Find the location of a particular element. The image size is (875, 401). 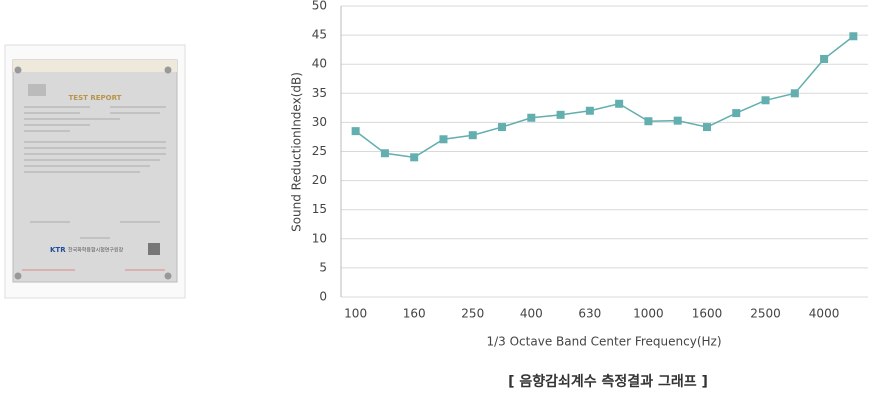

y-axis-title: Sound ReductionIndex(dB) is located at coordinates (297, 152).